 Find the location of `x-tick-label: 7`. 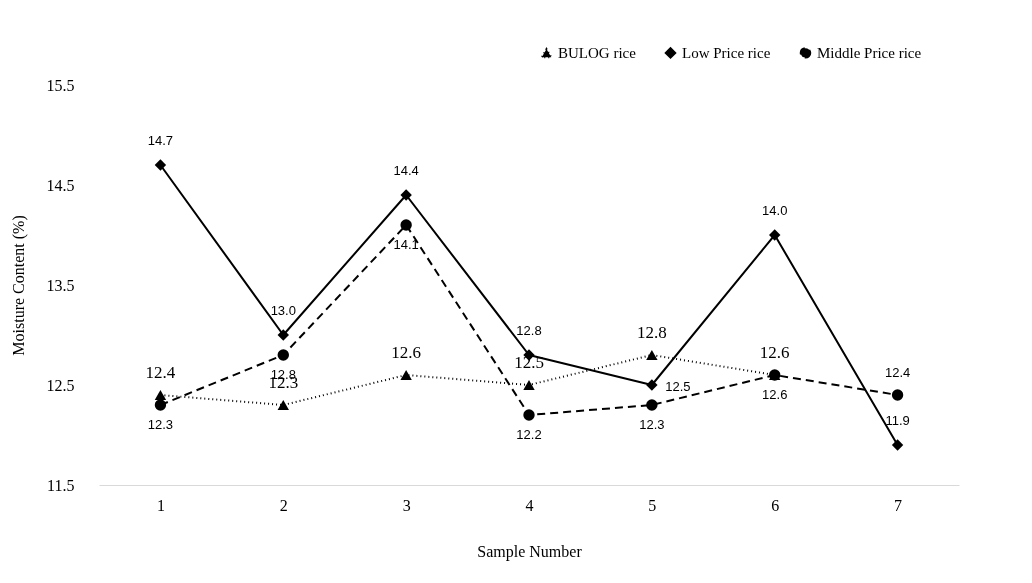

x-tick-label: 7 is located at coordinates (898, 505).